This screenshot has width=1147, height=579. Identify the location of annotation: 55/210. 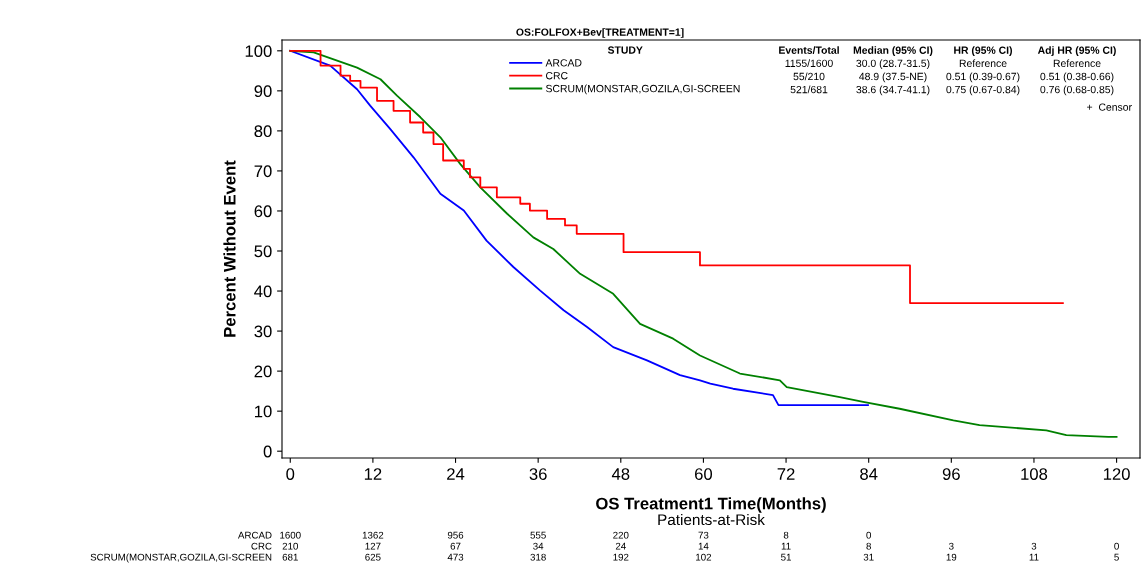
(809, 76).